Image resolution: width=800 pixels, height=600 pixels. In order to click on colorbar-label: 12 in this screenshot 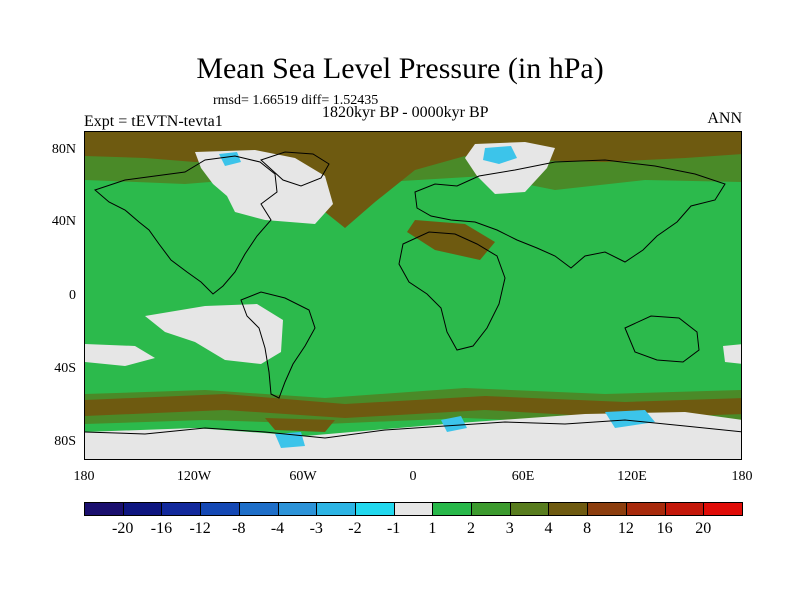, I will do `click(625, 528)`.